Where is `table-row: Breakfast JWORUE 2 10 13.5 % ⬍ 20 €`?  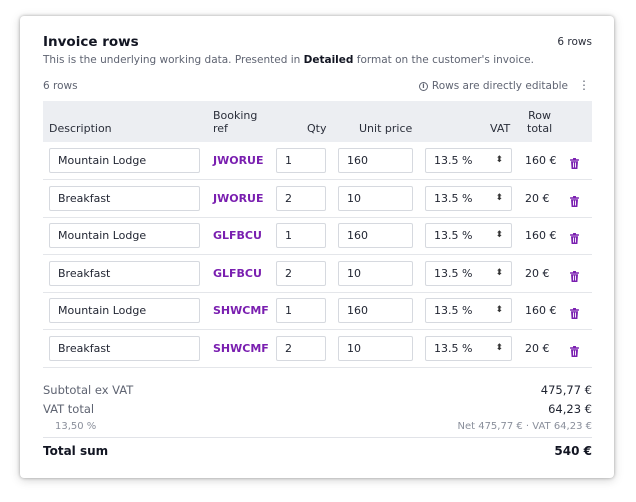
table-row: Breakfast JWORUE 2 10 13.5 % ⬍ 20 € is located at coordinates (317, 199).